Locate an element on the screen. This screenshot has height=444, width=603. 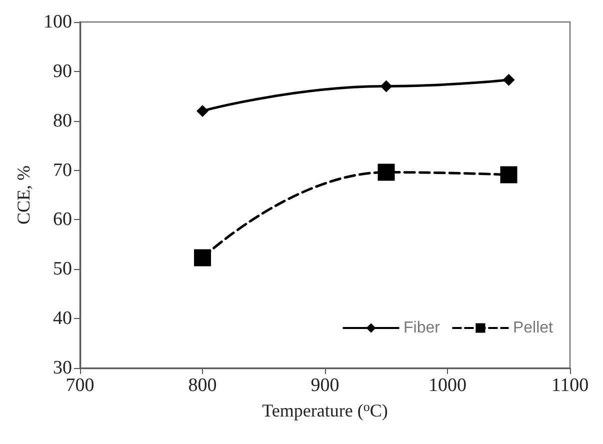
y-tick-label: 40 is located at coordinates (62, 319).